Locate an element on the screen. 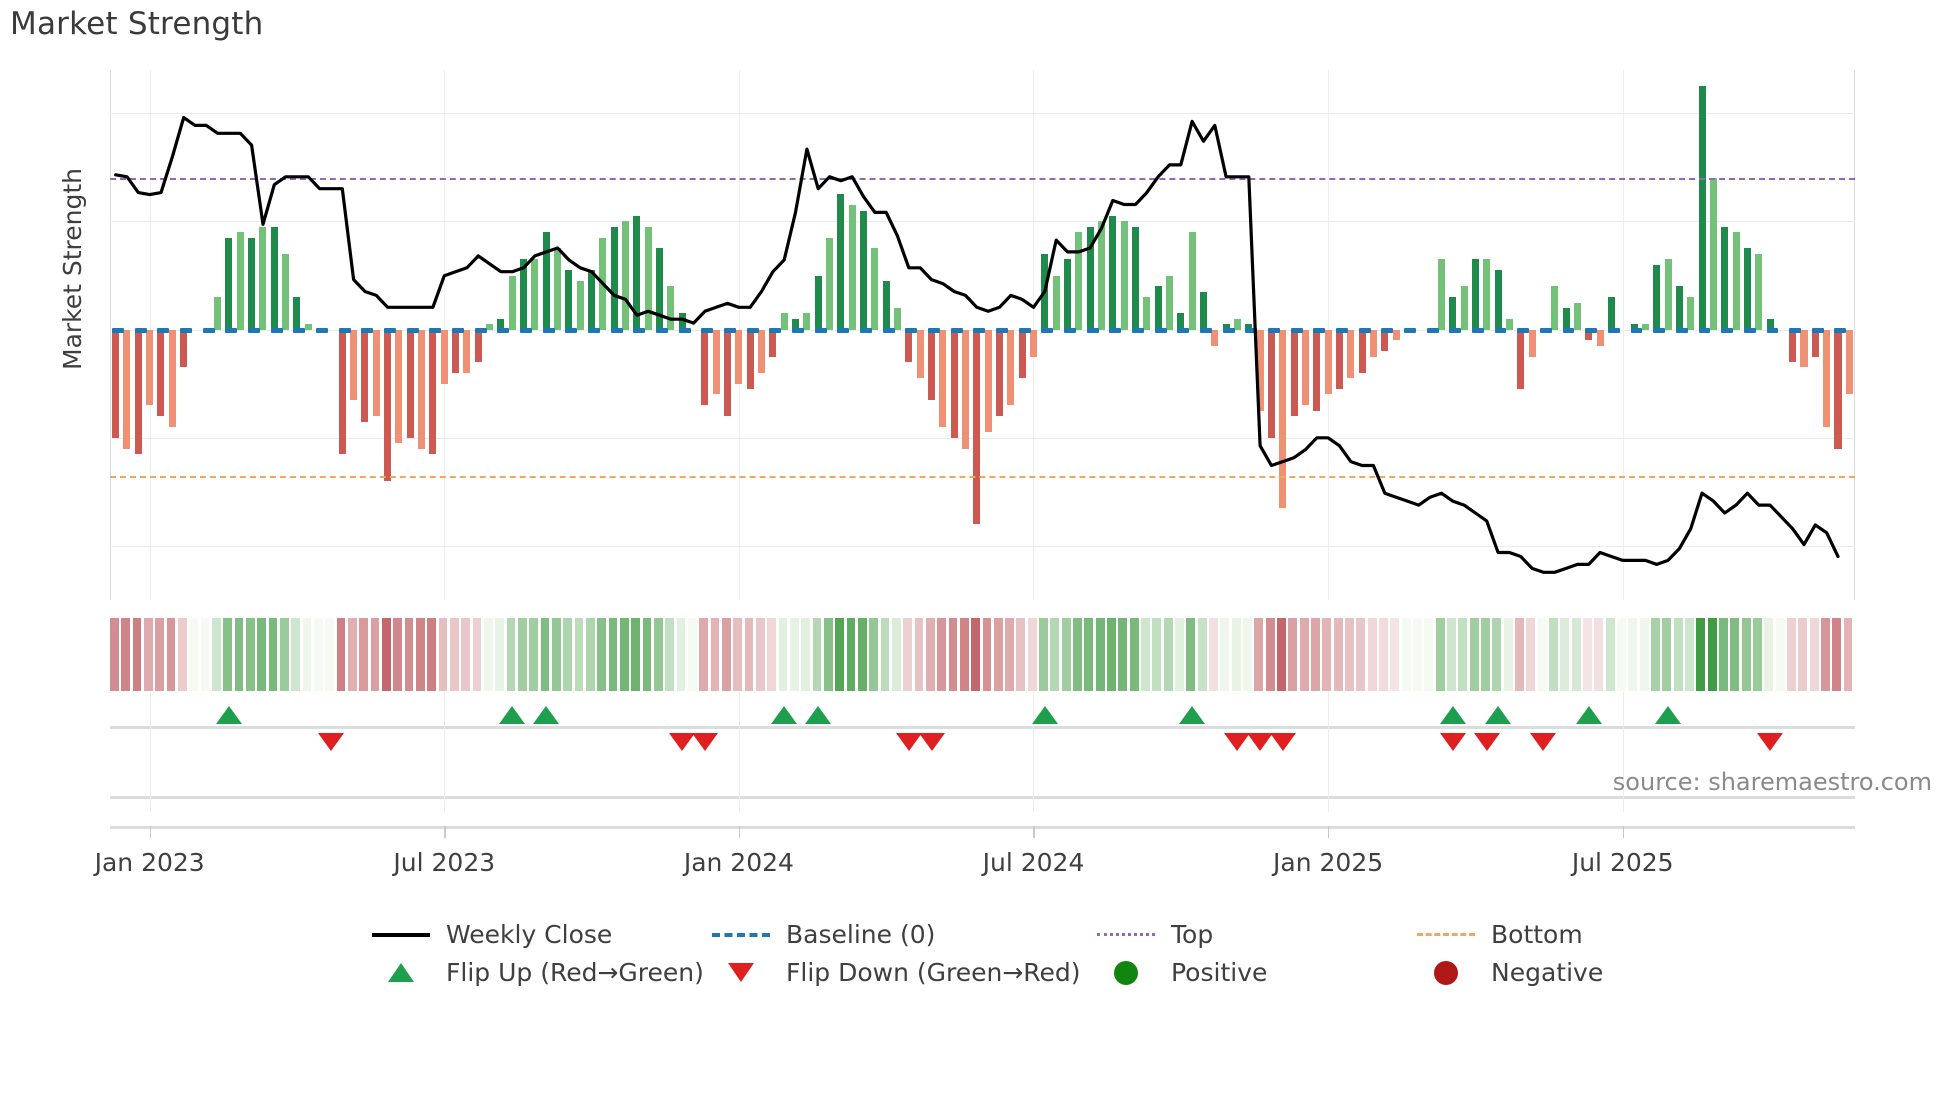 The image size is (1960, 1102). flip-up-marker is located at coordinates (1668, 715).